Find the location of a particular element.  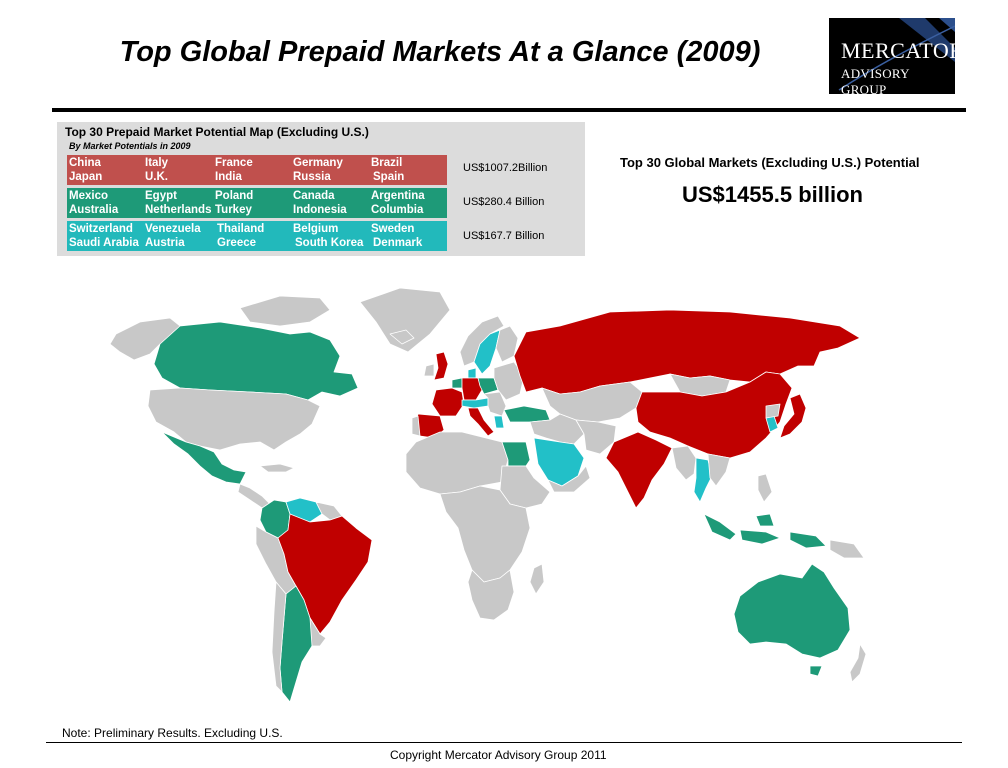

tier2-country: Egypt is located at coordinates (161, 196).